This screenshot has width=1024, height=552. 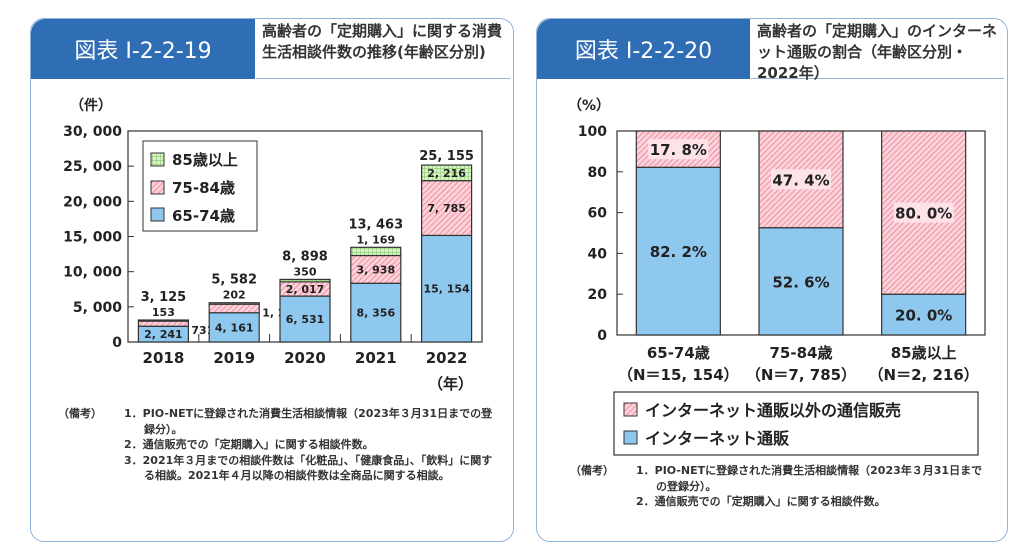 What do you see at coordinates (801, 353) in the screenshot?
I see `x-tick-label: 75-84歳` at bounding box center [801, 353].